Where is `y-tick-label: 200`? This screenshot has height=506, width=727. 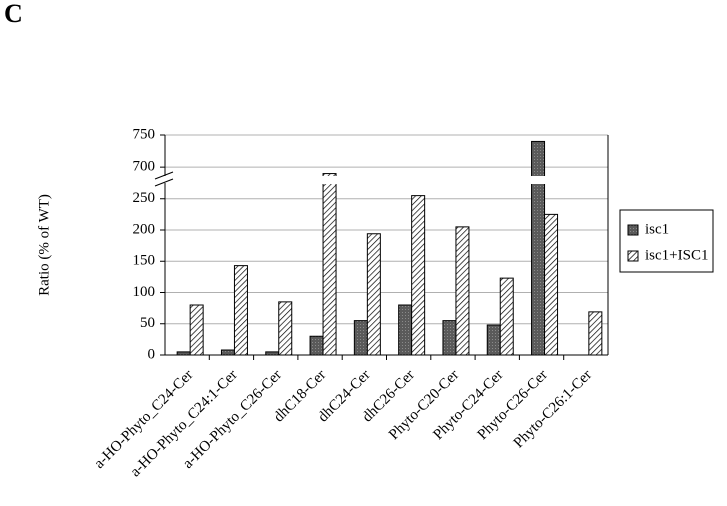
y-tick-label: 200 is located at coordinates (144, 229).